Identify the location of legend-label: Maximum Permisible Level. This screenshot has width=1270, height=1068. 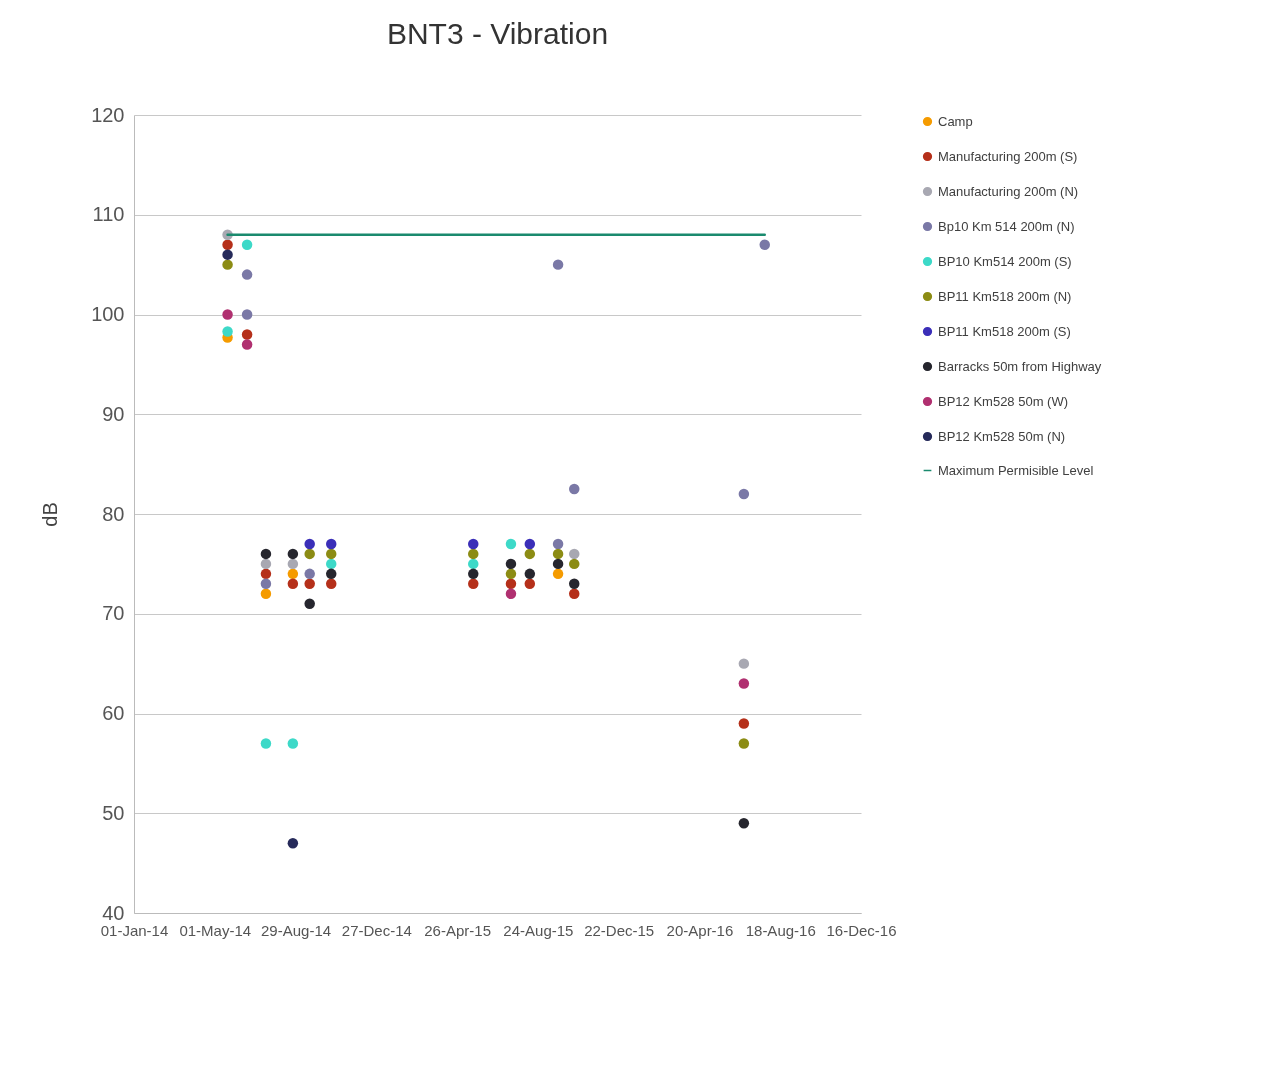
(1016, 470).